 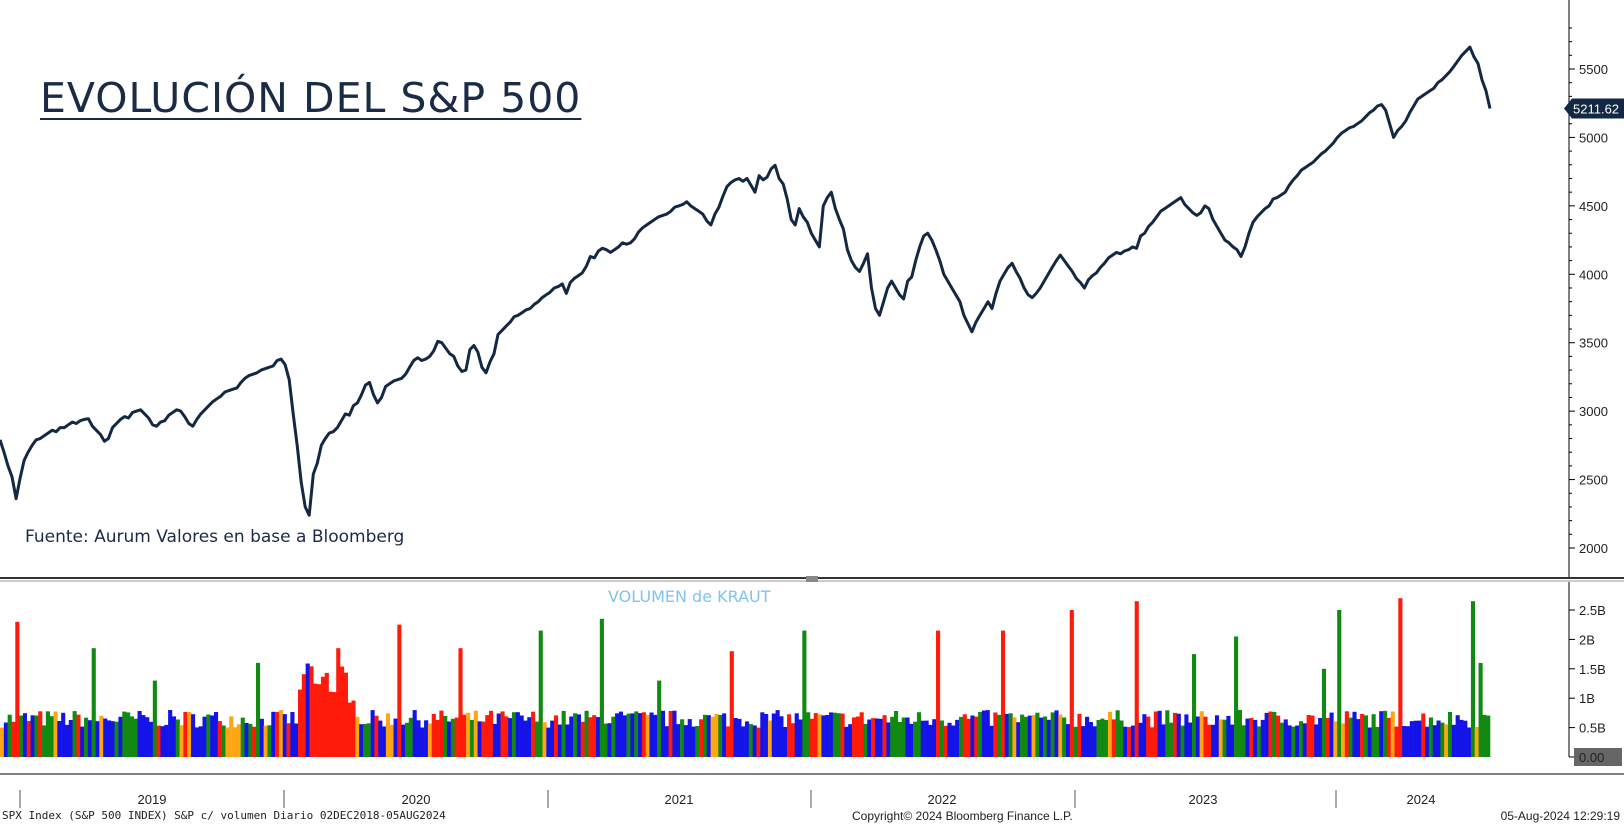 What do you see at coordinates (1593, 137) in the screenshot?
I see `price-axis-tick-label: 5000` at bounding box center [1593, 137].